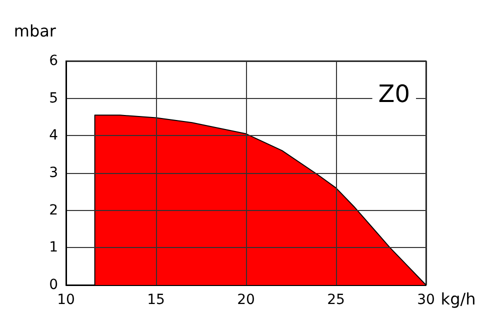  Describe the element at coordinates (426, 300) in the screenshot. I see `x-tick-label: 30` at that location.